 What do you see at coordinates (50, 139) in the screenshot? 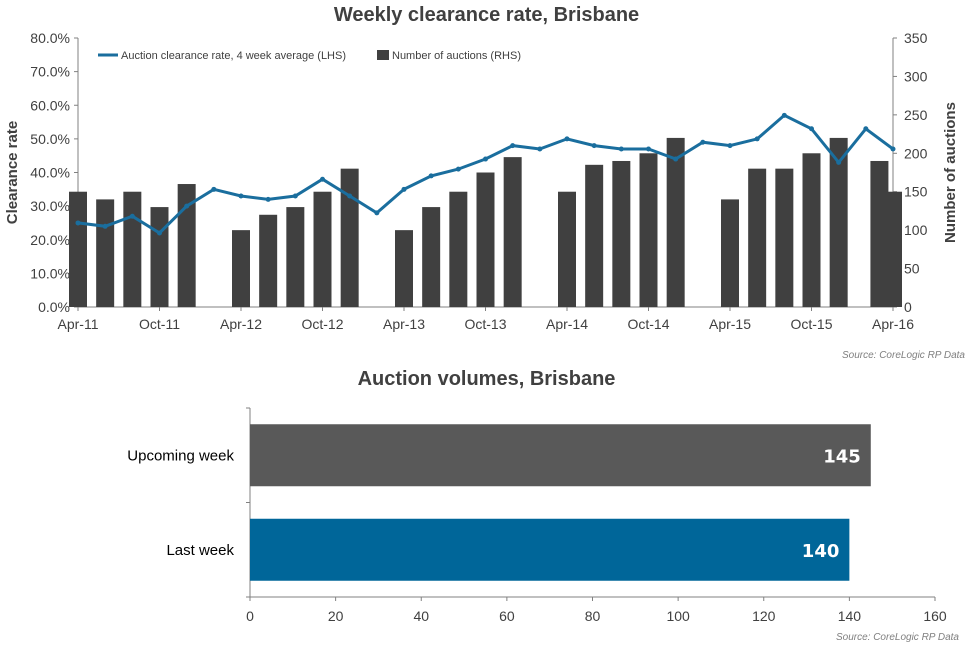
I see `y-tick-label: 50.0%` at bounding box center [50, 139].